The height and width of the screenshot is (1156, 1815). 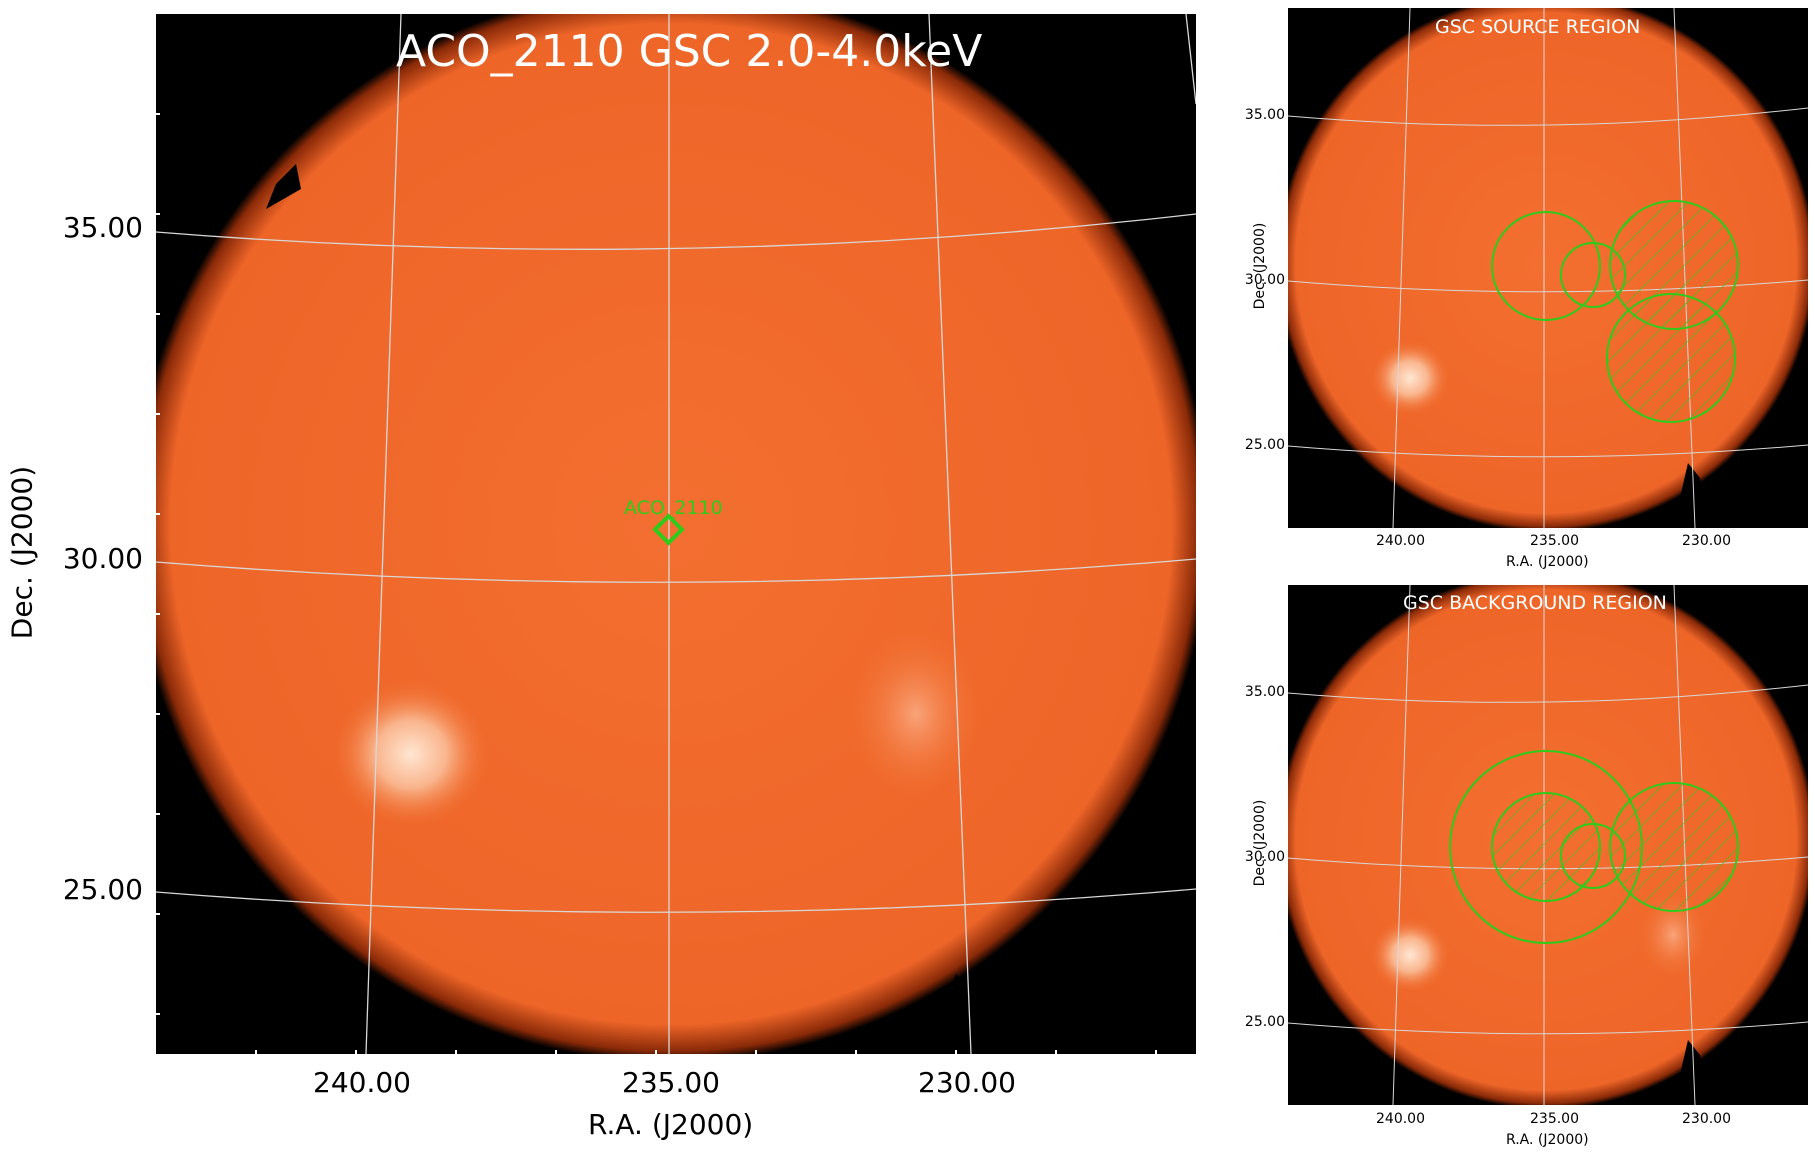 What do you see at coordinates (22, 552) in the screenshot?
I see `main-y-axis-label: Dec. (J2000)` at bounding box center [22, 552].